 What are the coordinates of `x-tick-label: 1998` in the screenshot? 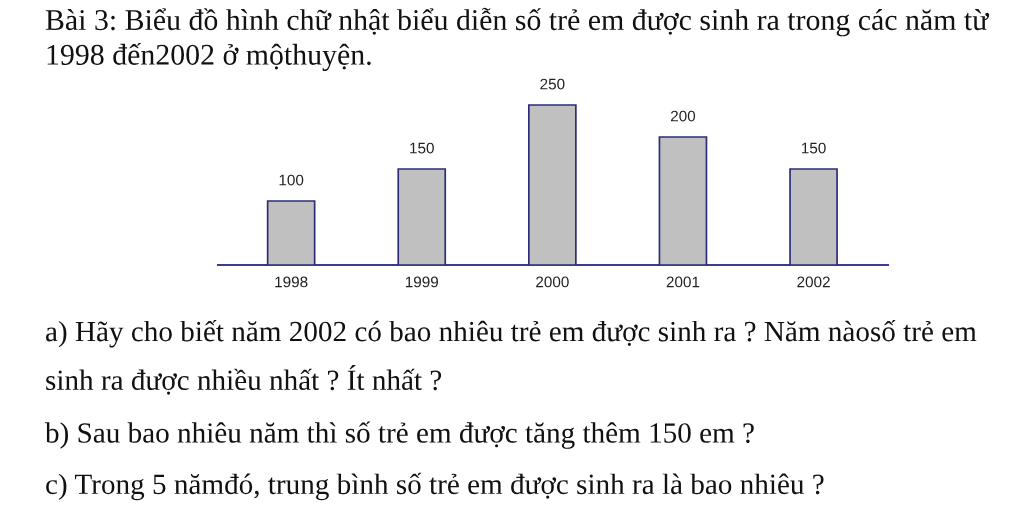 It's located at (291, 282).